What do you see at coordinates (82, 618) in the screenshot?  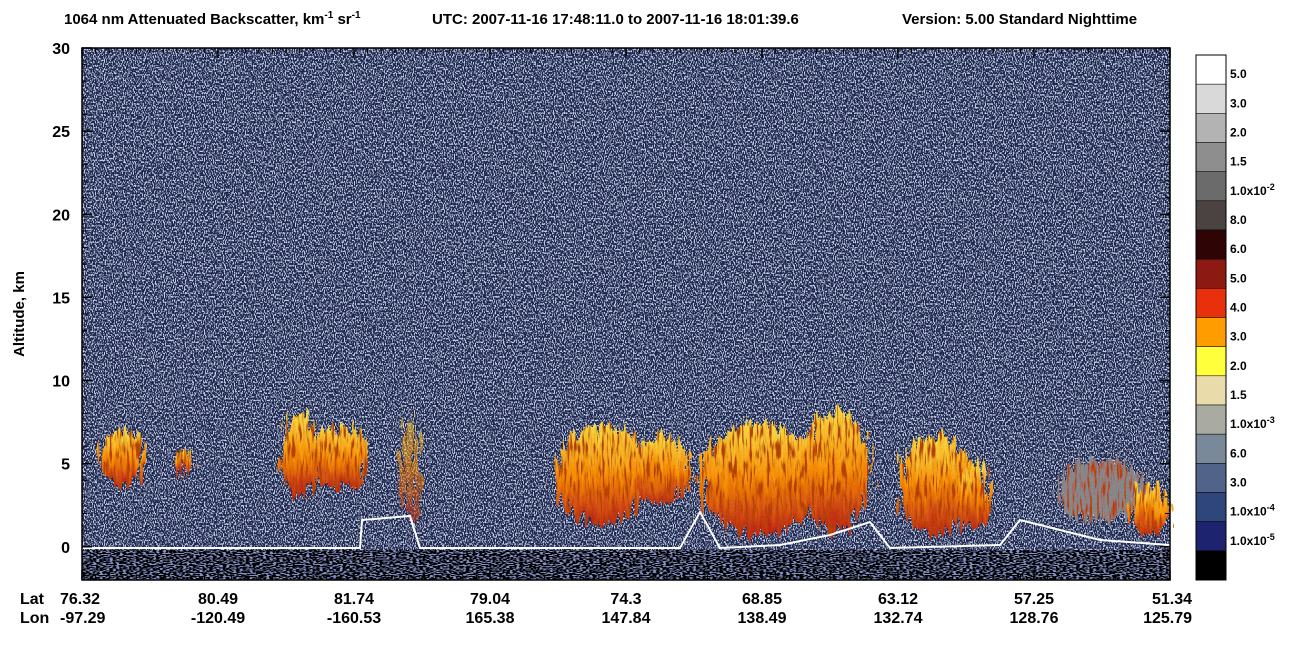 I see `lon-label: -97.29` at bounding box center [82, 618].